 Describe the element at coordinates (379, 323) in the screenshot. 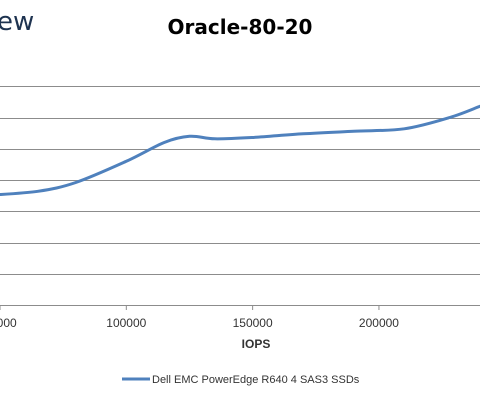

I see `x-tick-label-3: 200000` at that location.